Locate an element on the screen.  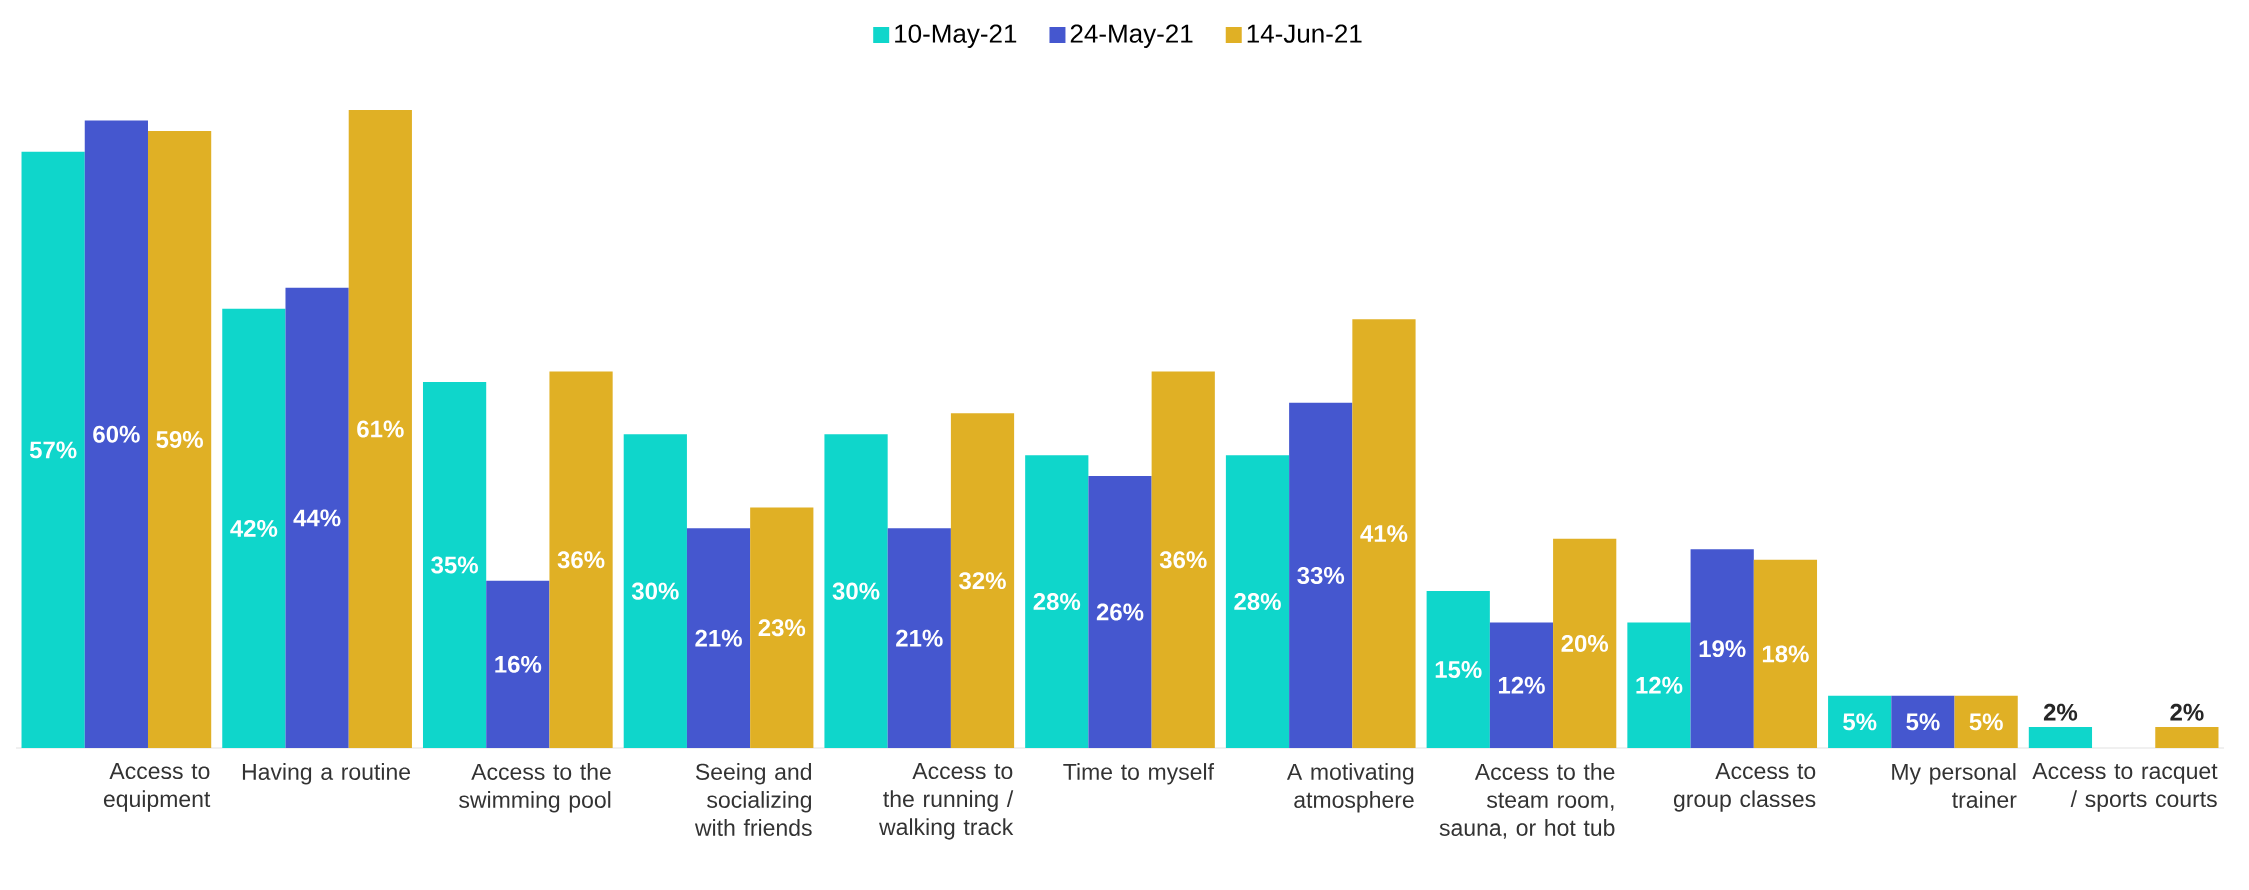
x-tick-label: Access to group classes is located at coordinates (1744, 787).